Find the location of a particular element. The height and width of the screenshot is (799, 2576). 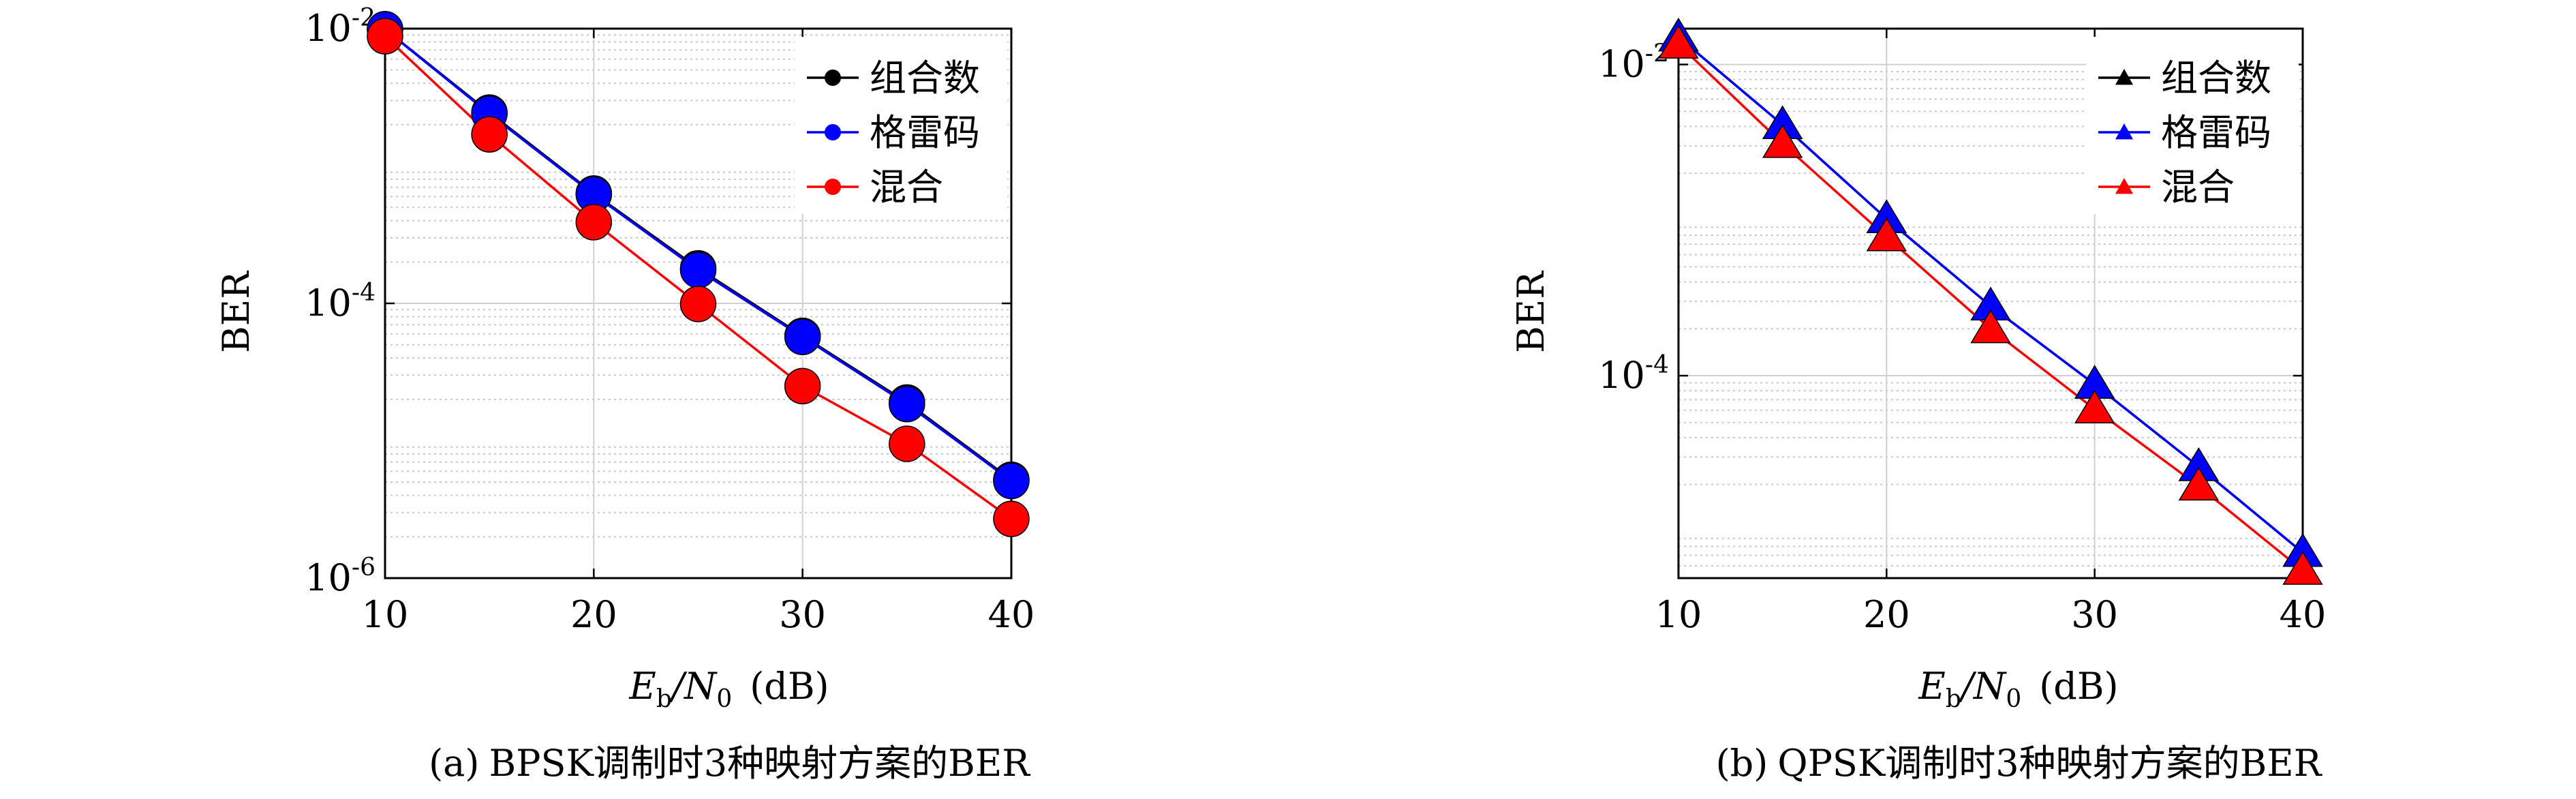

caption-b-text: QPSK调制时3种映射方案的BER is located at coordinates (2049, 763).